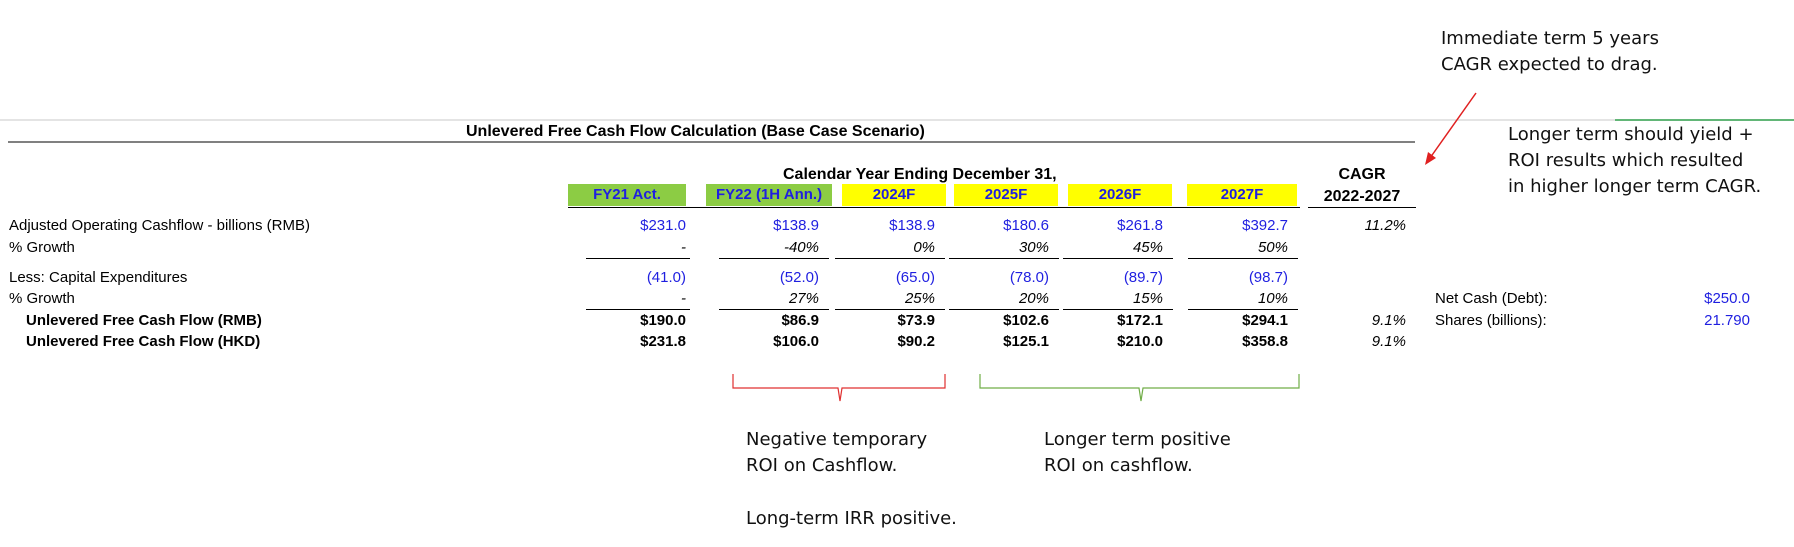 This screenshot has width=1794, height=547. I want to click on cell-capex-growth: 15%, so click(1147, 298).